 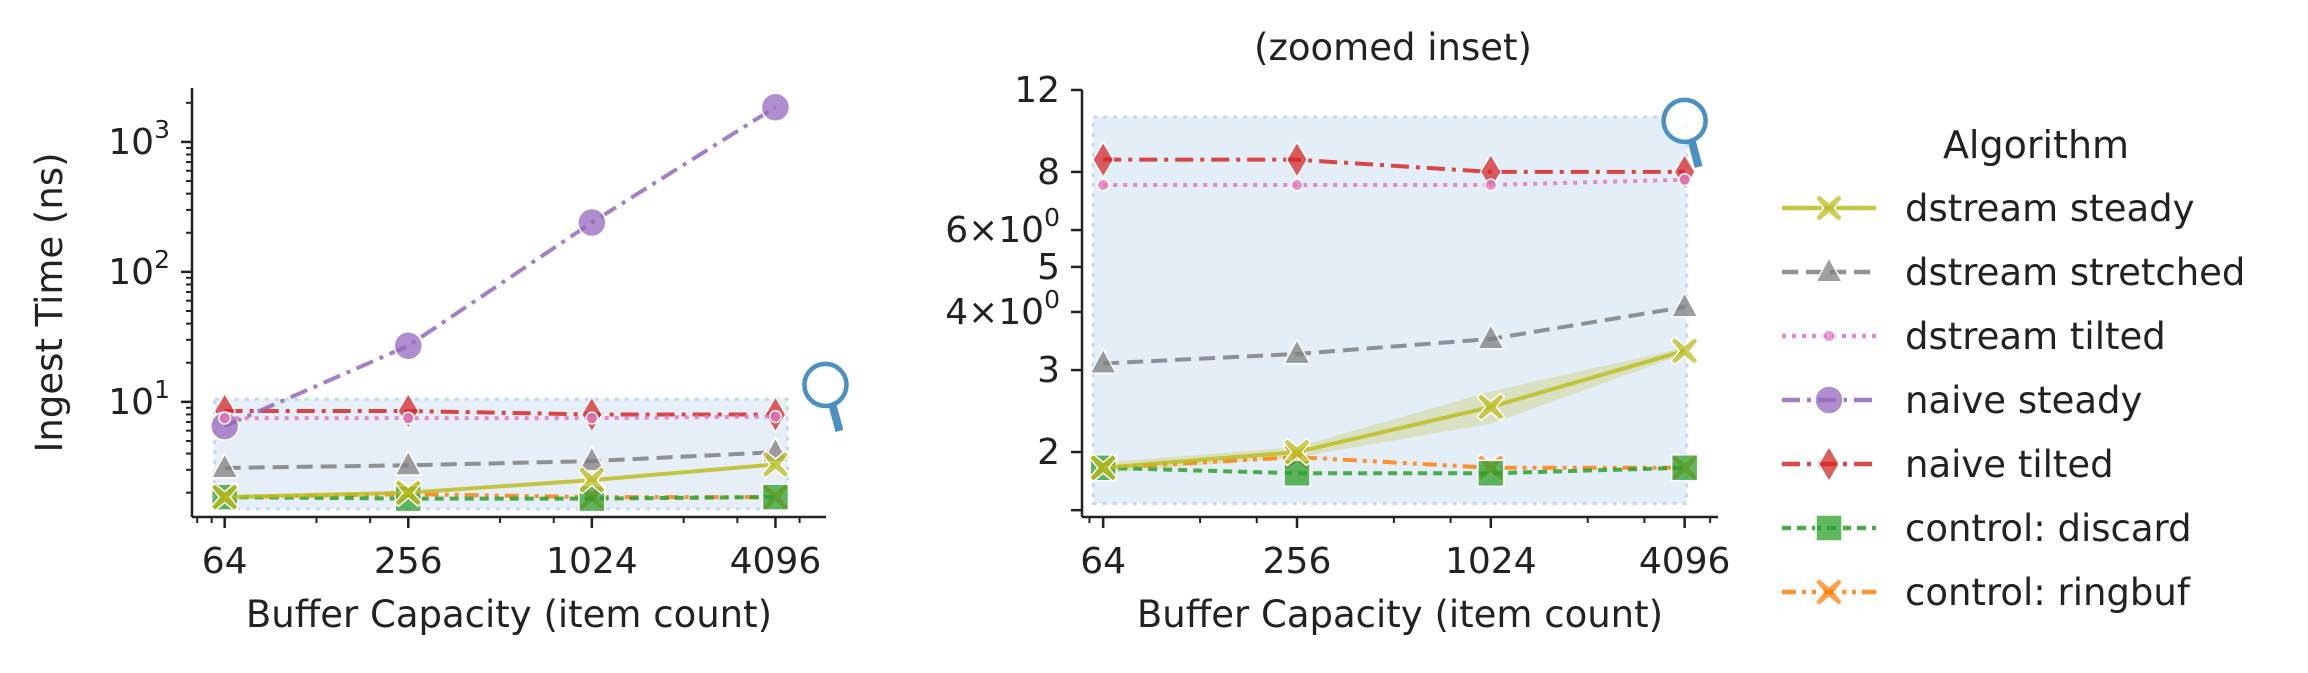 What do you see at coordinates (2013, 272) in the screenshot?
I see `legend-item: dstream stretched` at bounding box center [2013, 272].